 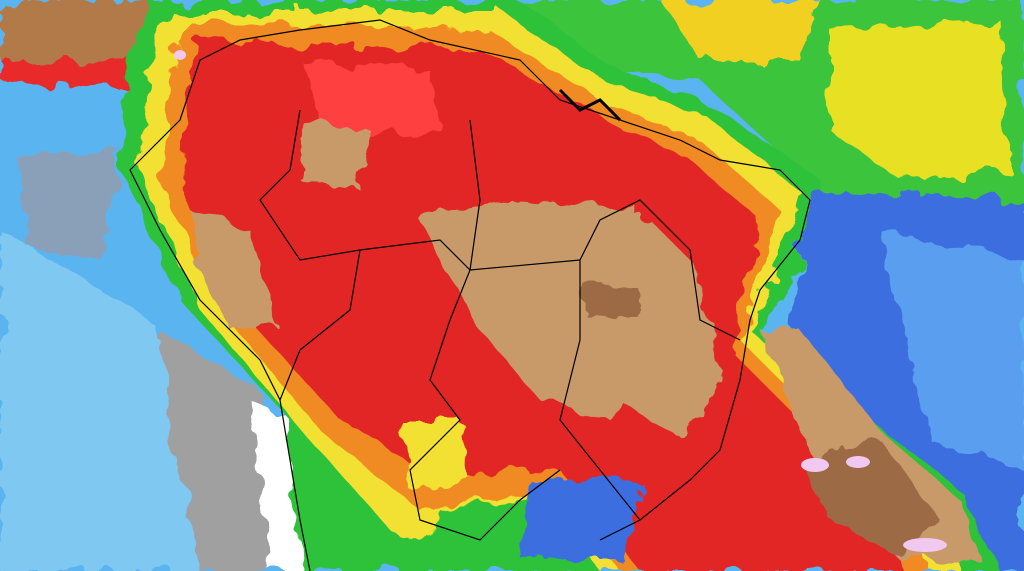 I want to click on brown-east, so click(x=655, y=330).